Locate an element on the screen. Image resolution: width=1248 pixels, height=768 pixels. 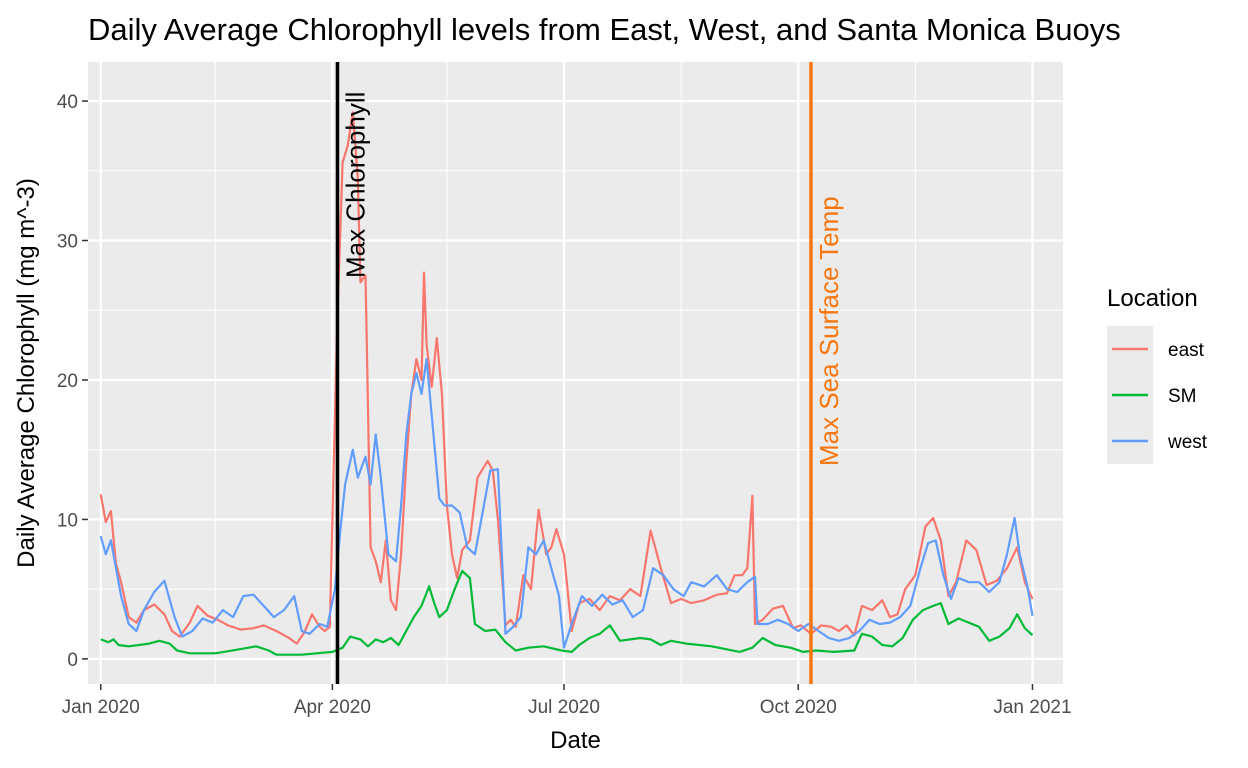
x-tick-label: Apr 2020 is located at coordinates (332, 707).